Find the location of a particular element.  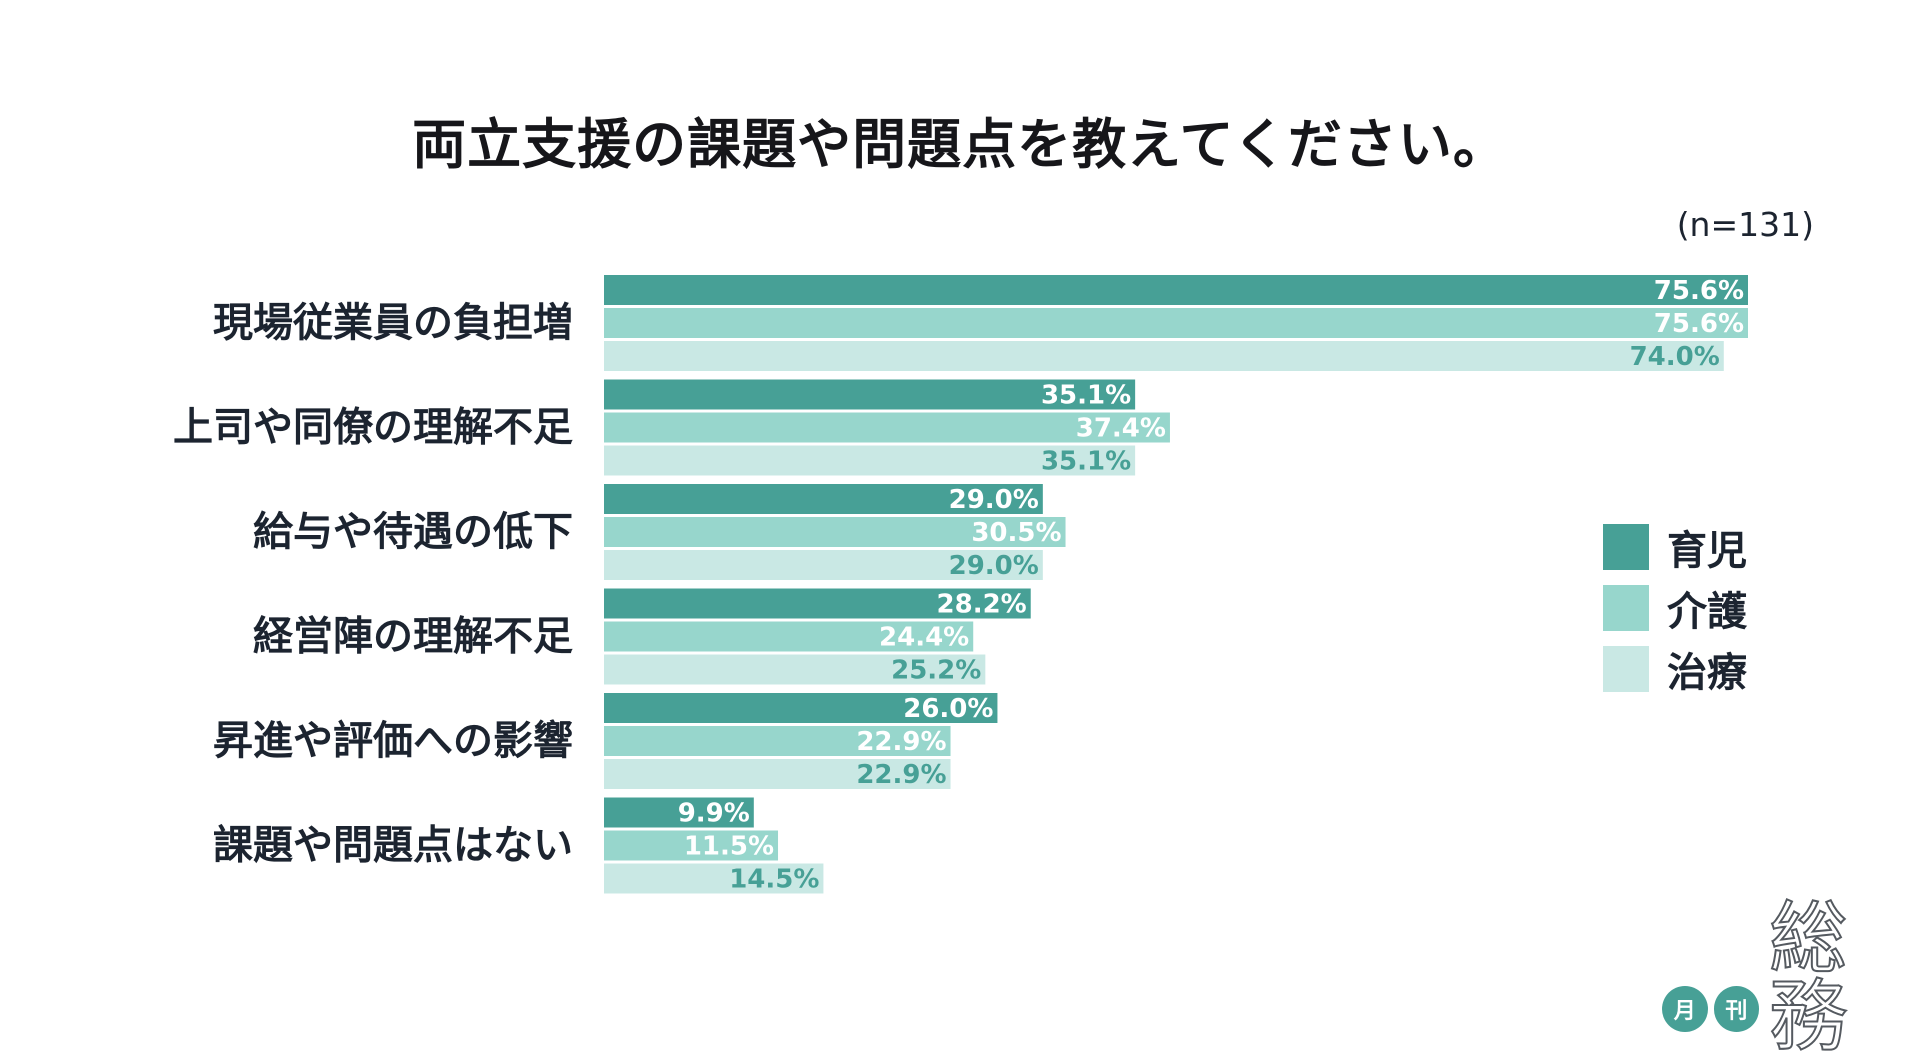

legend-swatch-childcare is located at coordinates (1626, 547).